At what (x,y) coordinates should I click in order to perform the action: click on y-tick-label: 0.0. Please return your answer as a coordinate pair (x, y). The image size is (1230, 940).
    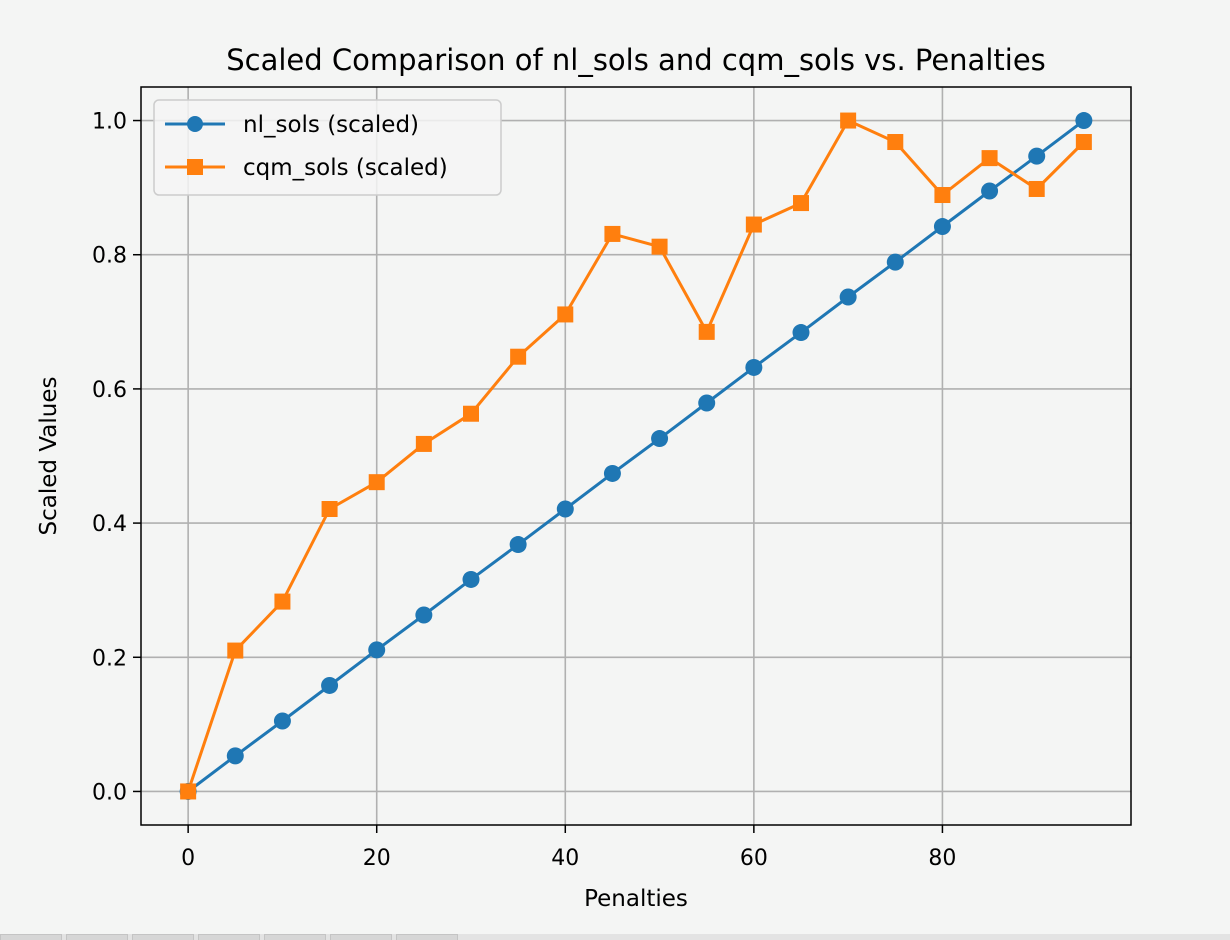
    Looking at the image, I should click on (109, 792).